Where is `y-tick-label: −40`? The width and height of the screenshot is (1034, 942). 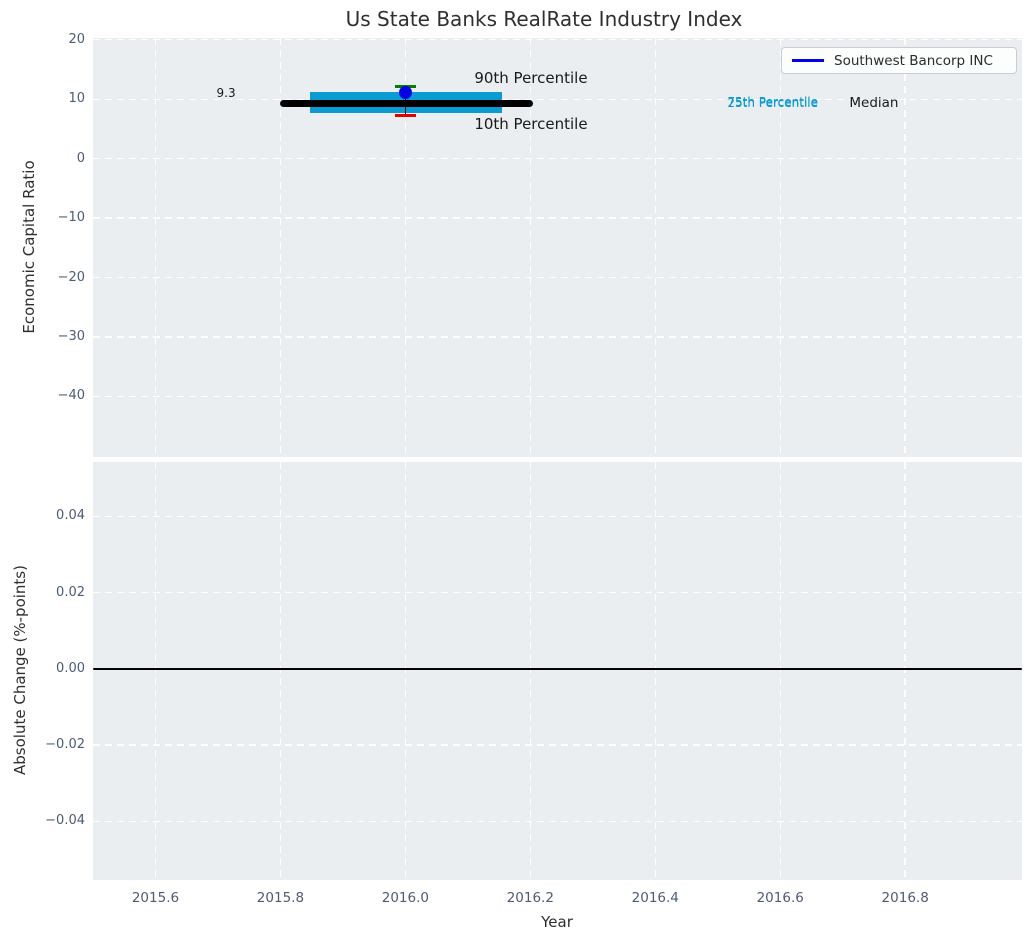 y-tick-label: −40 is located at coordinates (71, 396).